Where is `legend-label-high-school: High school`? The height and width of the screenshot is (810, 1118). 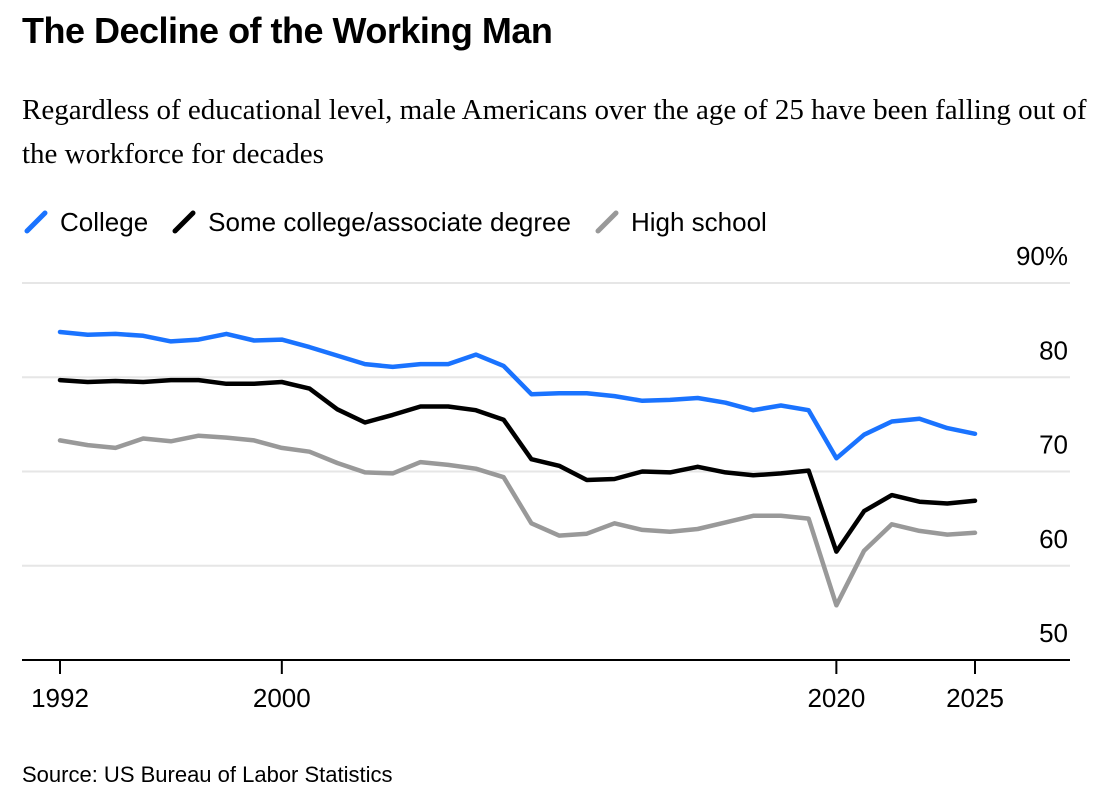 legend-label-high-school: High school is located at coordinates (698, 221).